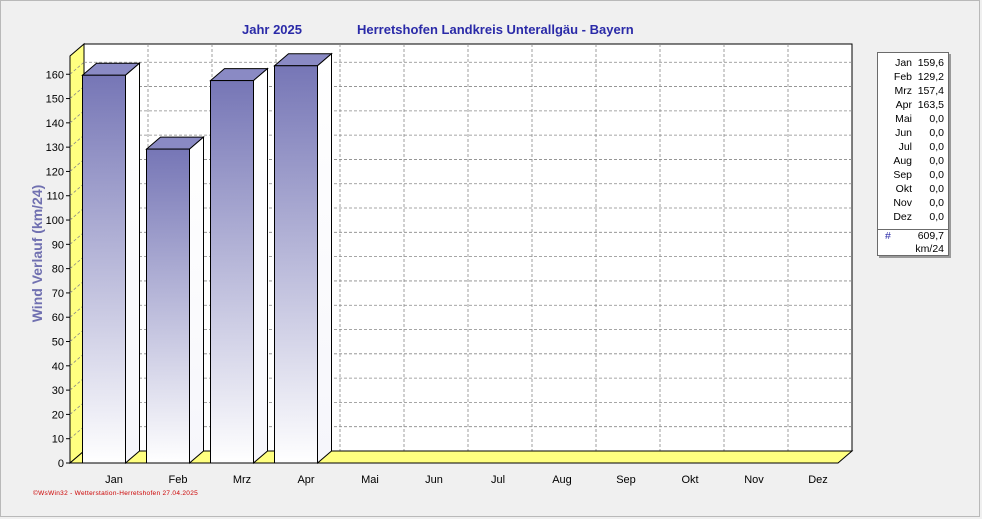  I want to click on x-tick-label: Okt, so click(689, 480).